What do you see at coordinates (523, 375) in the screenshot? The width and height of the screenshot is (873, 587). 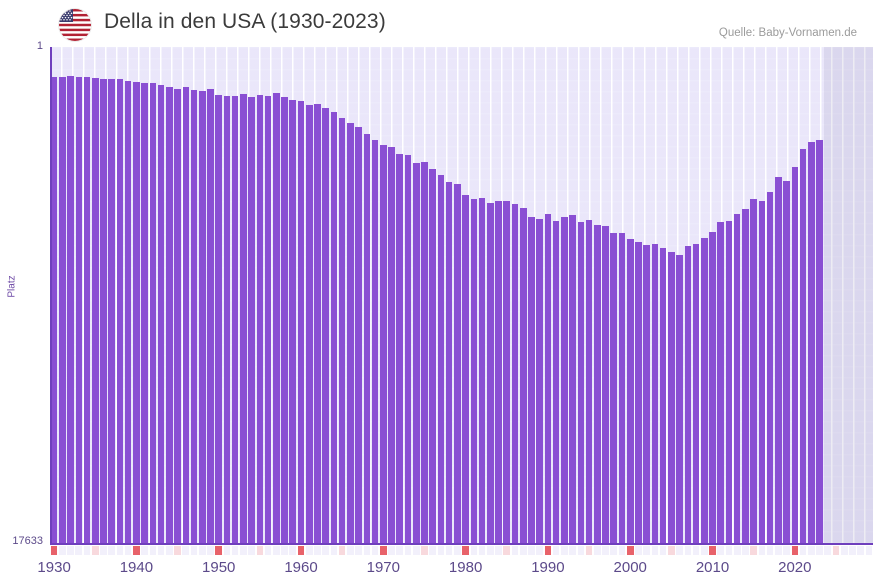 I see `bar-1987` at bounding box center [523, 375].